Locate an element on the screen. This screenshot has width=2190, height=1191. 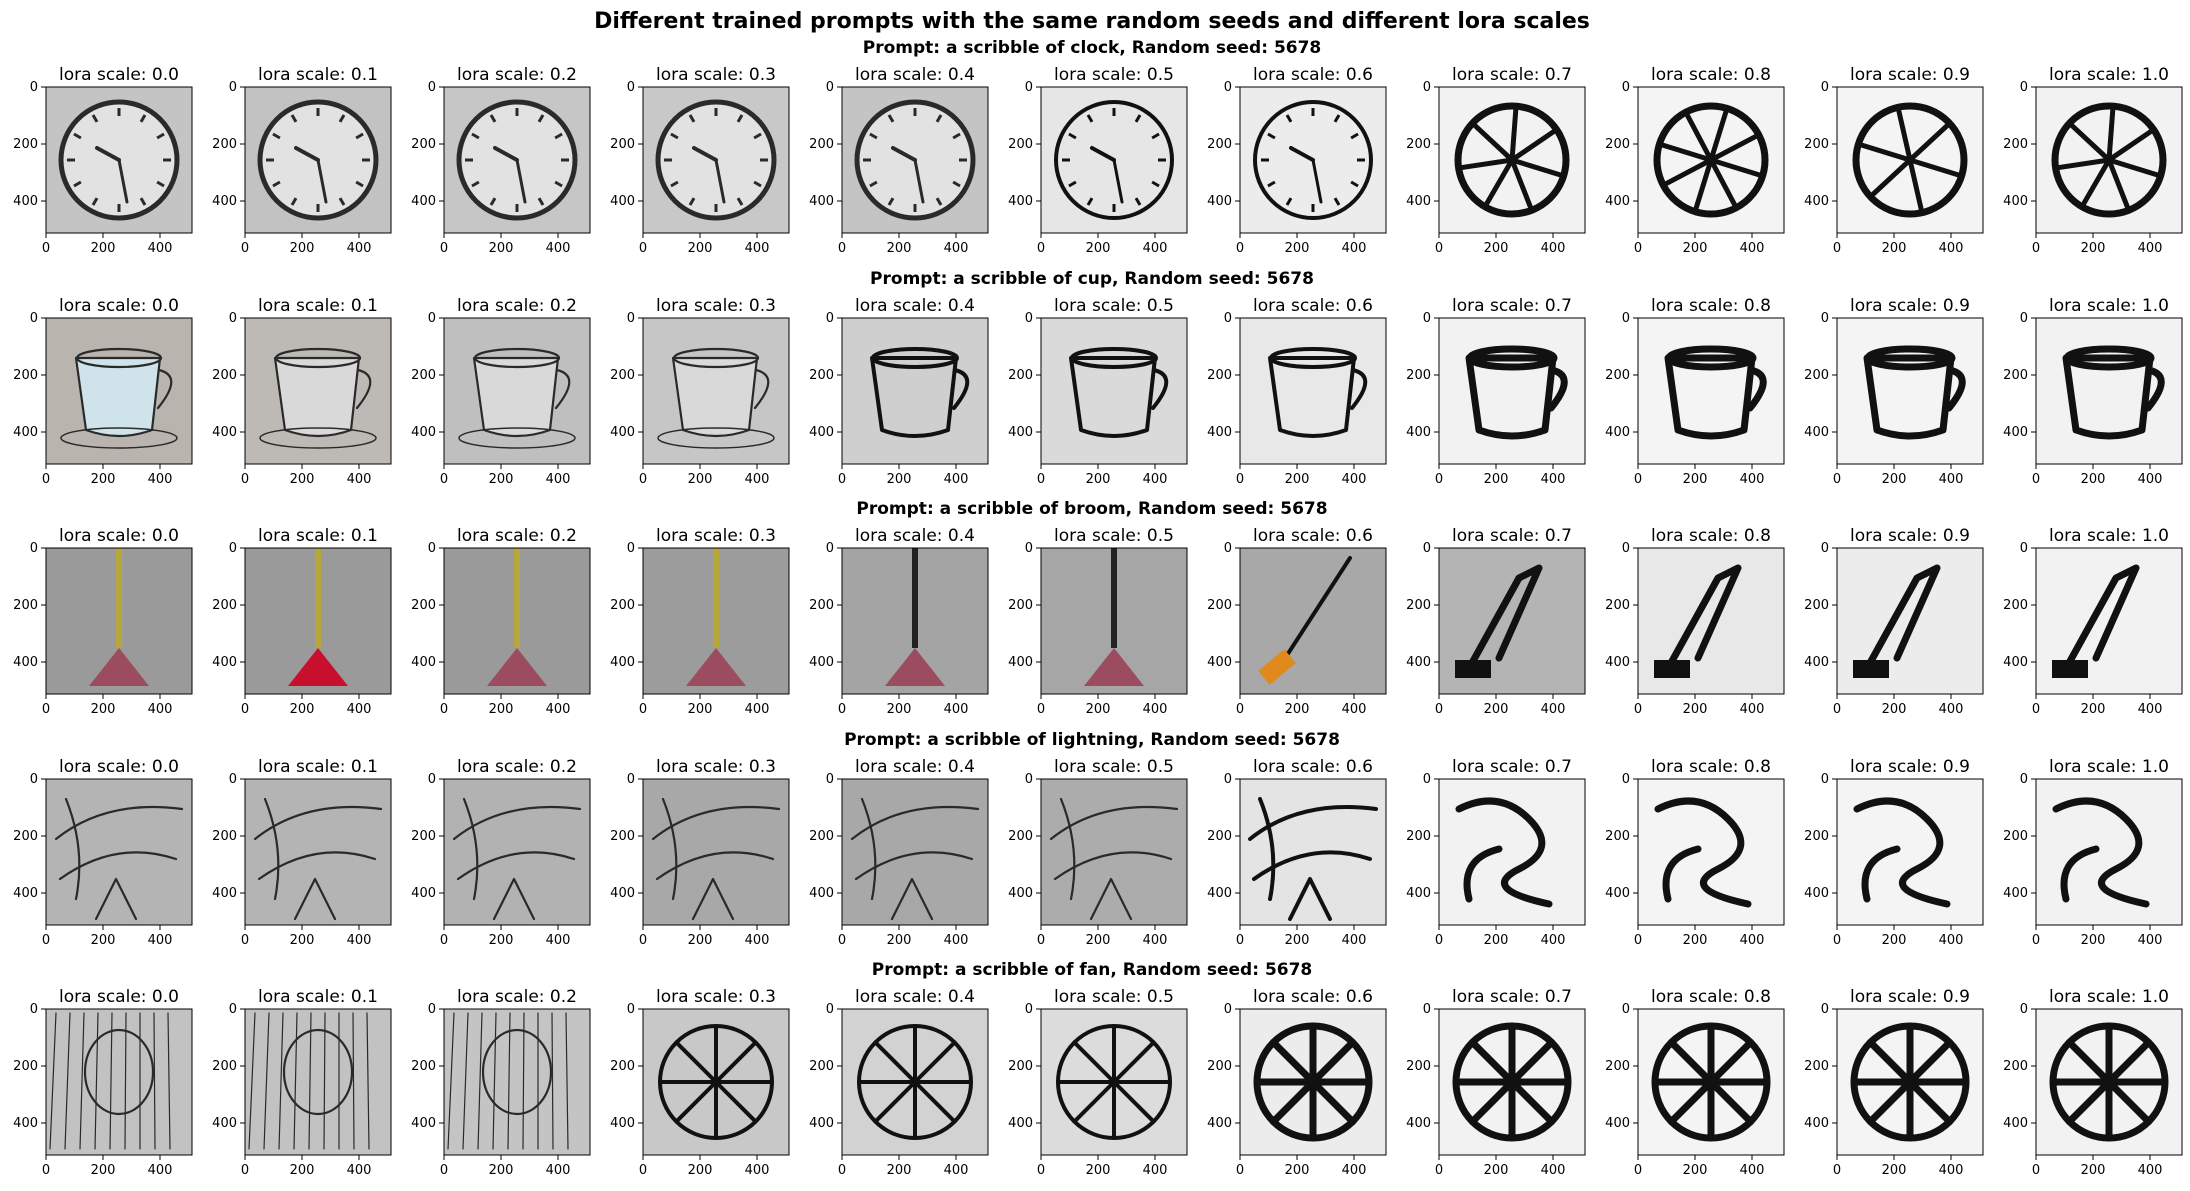
cup-body-shape is located at coordinates (1312, 397).